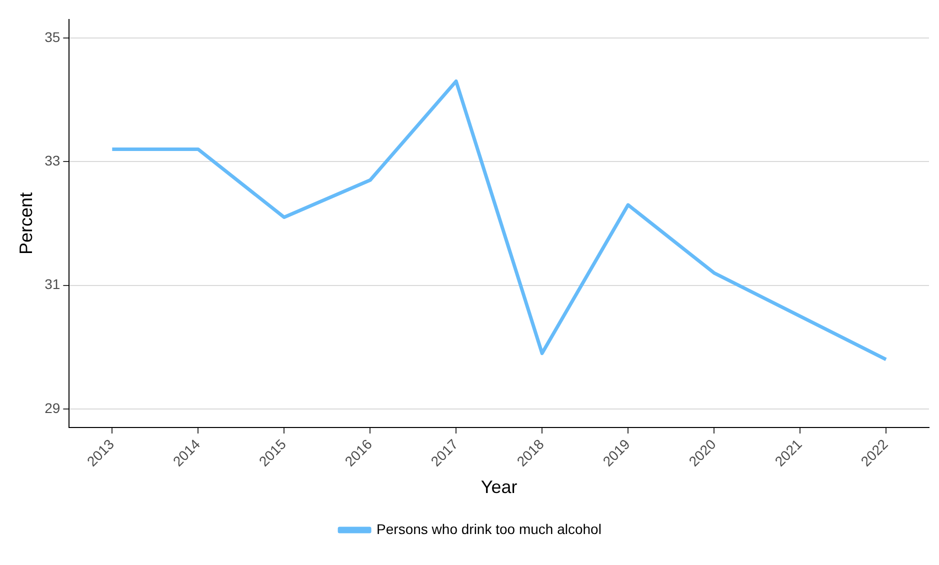 The height and width of the screenshot is (565, 939). What do you see at coordinates (26, 223) in the screenshot?
I see `y-axis-title: Percent` at bounding box center [26, 223].